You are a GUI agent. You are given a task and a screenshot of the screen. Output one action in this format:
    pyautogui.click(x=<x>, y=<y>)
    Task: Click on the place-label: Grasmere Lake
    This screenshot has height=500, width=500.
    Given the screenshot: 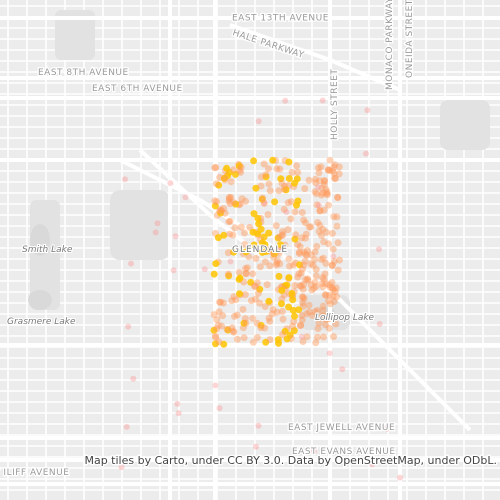 What is the action you would take?
    pyautogui.click(x=41, y=322)
    